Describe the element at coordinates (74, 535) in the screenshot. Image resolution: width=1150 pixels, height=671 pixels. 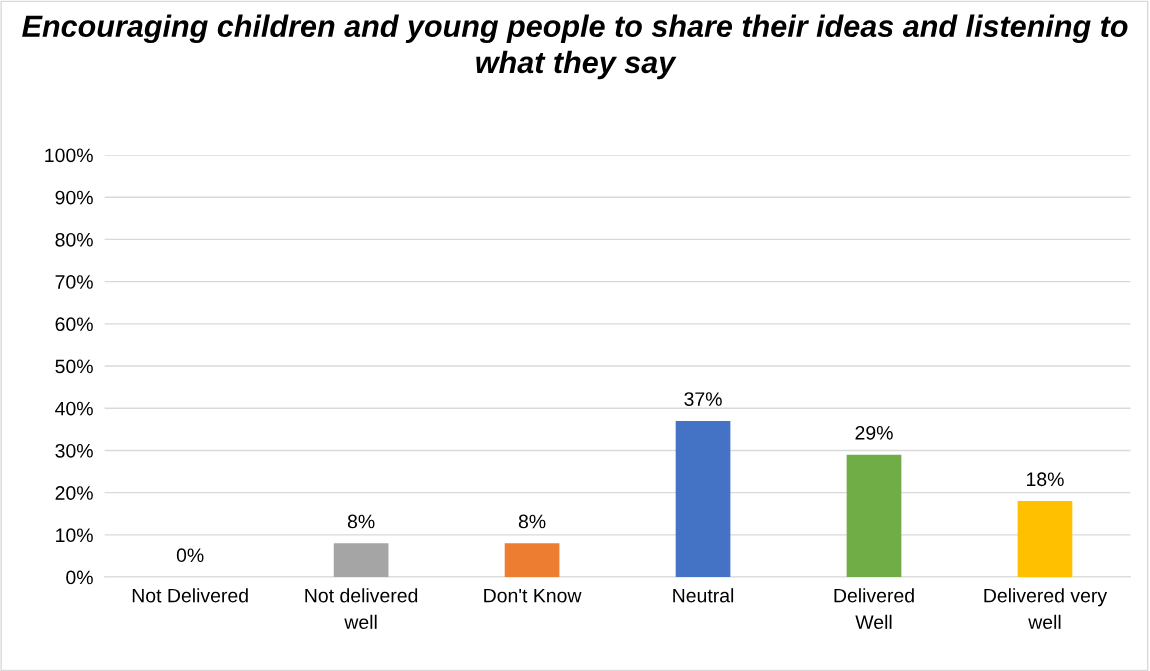
I see `y-tick-label: 10%` at that location.